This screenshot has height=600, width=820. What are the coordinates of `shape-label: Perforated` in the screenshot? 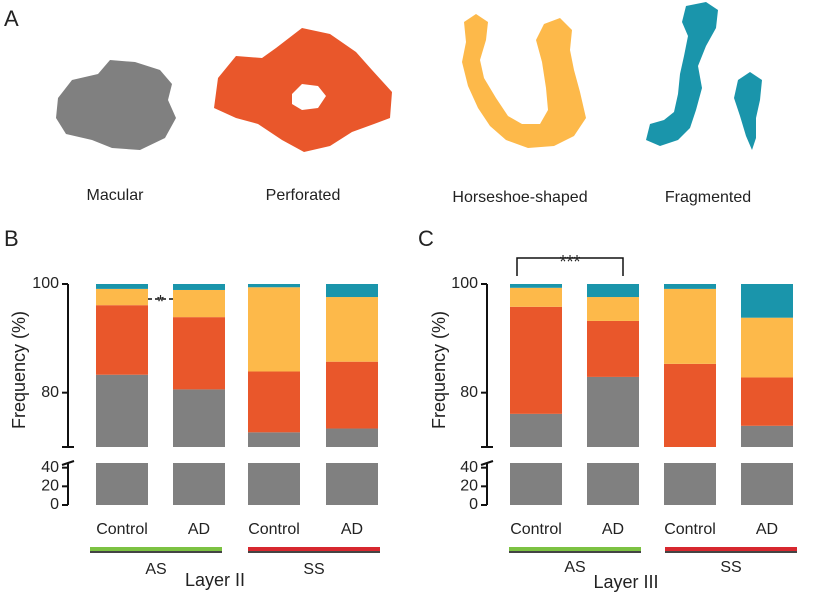 It's located at (303, 195).